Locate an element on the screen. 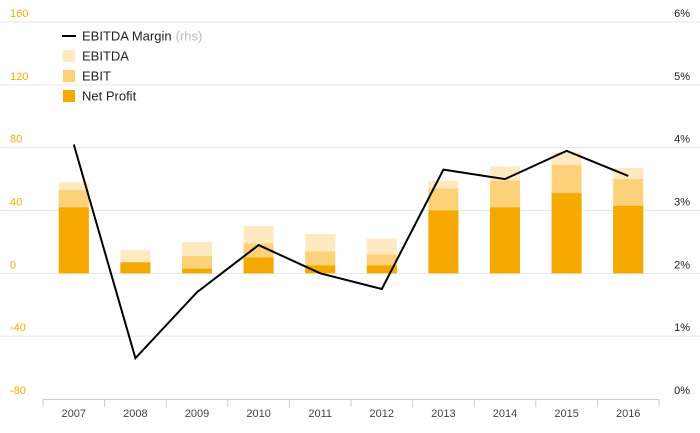 The height and width of the screenshot is (433, 700). right-y-tick-label: 6% is located at coordinates (682, 14).